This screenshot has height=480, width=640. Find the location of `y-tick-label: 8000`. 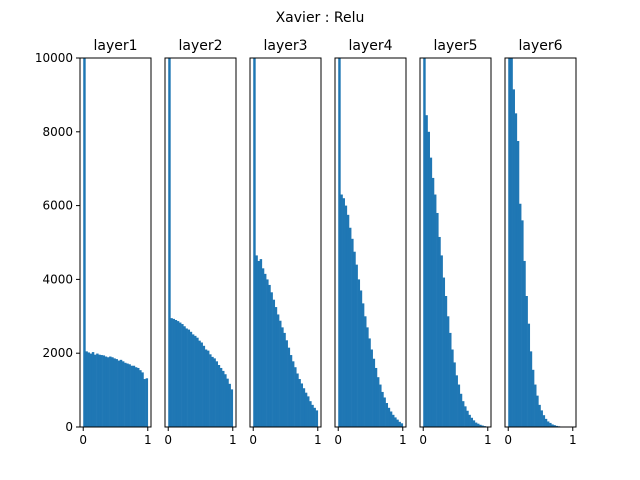

y-tick-label: 8000 is located at coordinates (57, 132).